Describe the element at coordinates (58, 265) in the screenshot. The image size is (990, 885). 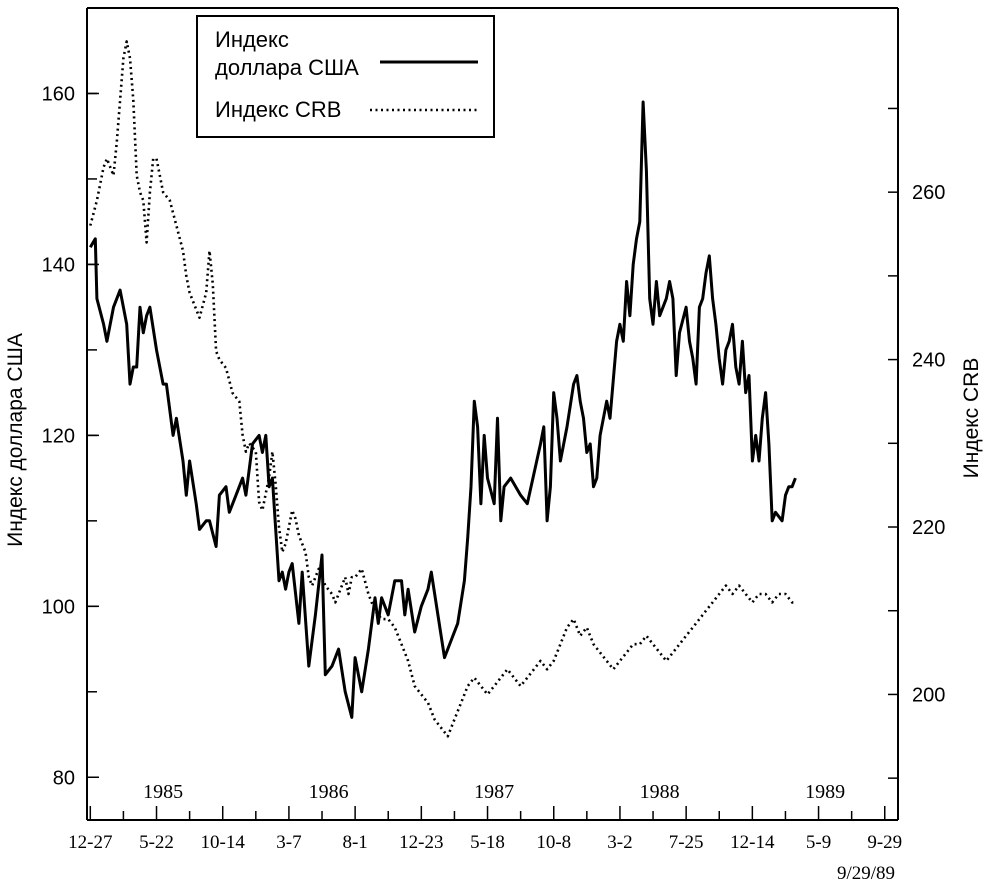
I see `left-y-tick-label: 140` at that location.